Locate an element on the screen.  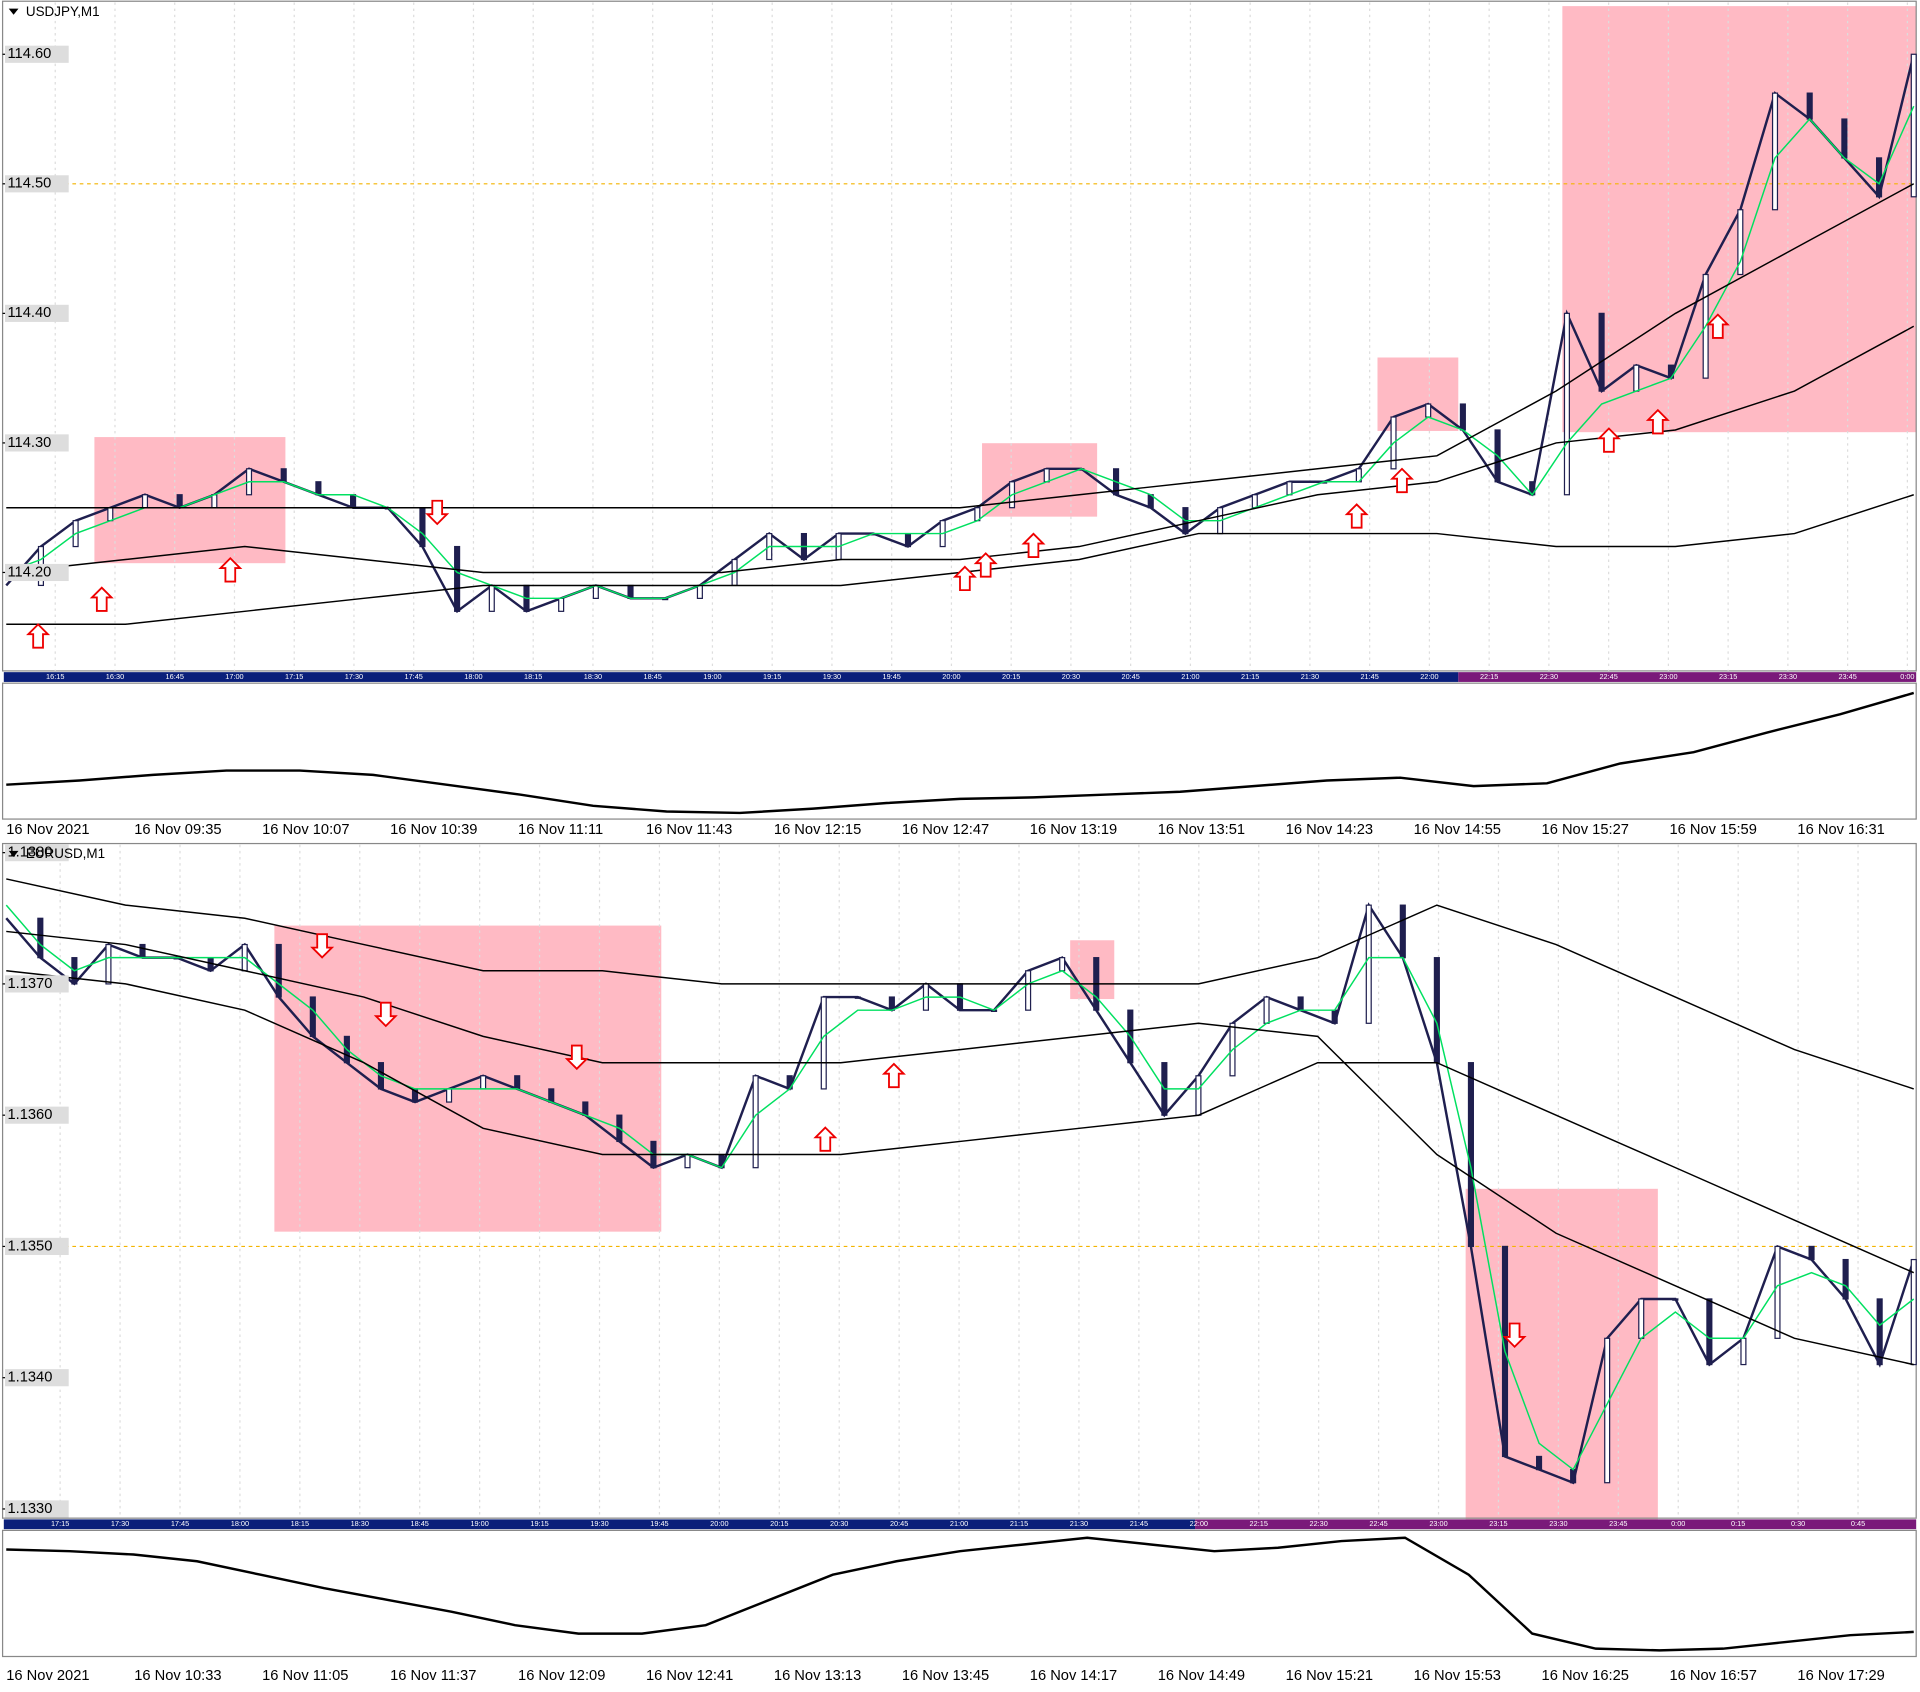
y-tick-label: 114.20 is located at coordinates (29, 572).